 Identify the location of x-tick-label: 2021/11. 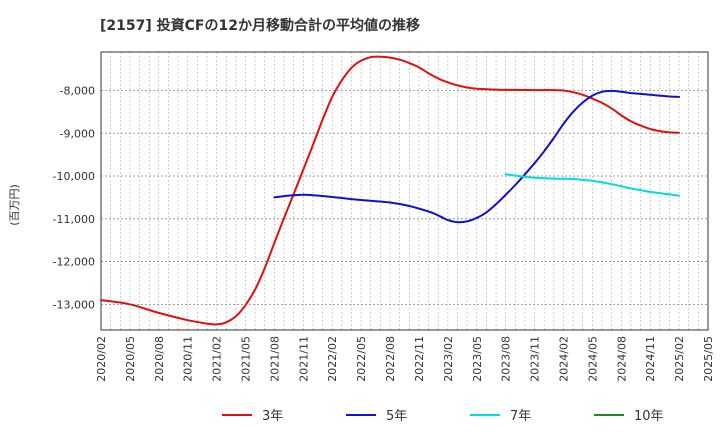
(303, 359).